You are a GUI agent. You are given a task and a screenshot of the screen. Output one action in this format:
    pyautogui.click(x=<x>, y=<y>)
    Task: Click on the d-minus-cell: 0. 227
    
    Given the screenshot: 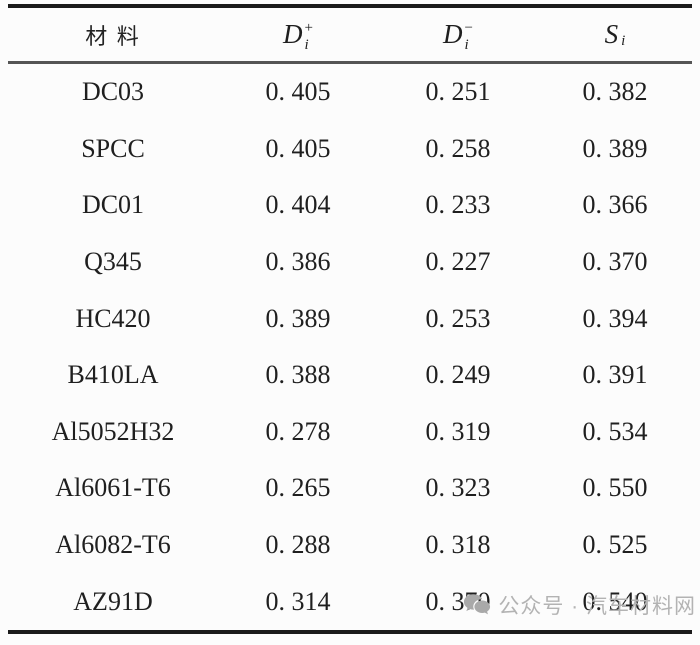 What is the action you would take?
    pyautogui.click(x=458, y=262)
    